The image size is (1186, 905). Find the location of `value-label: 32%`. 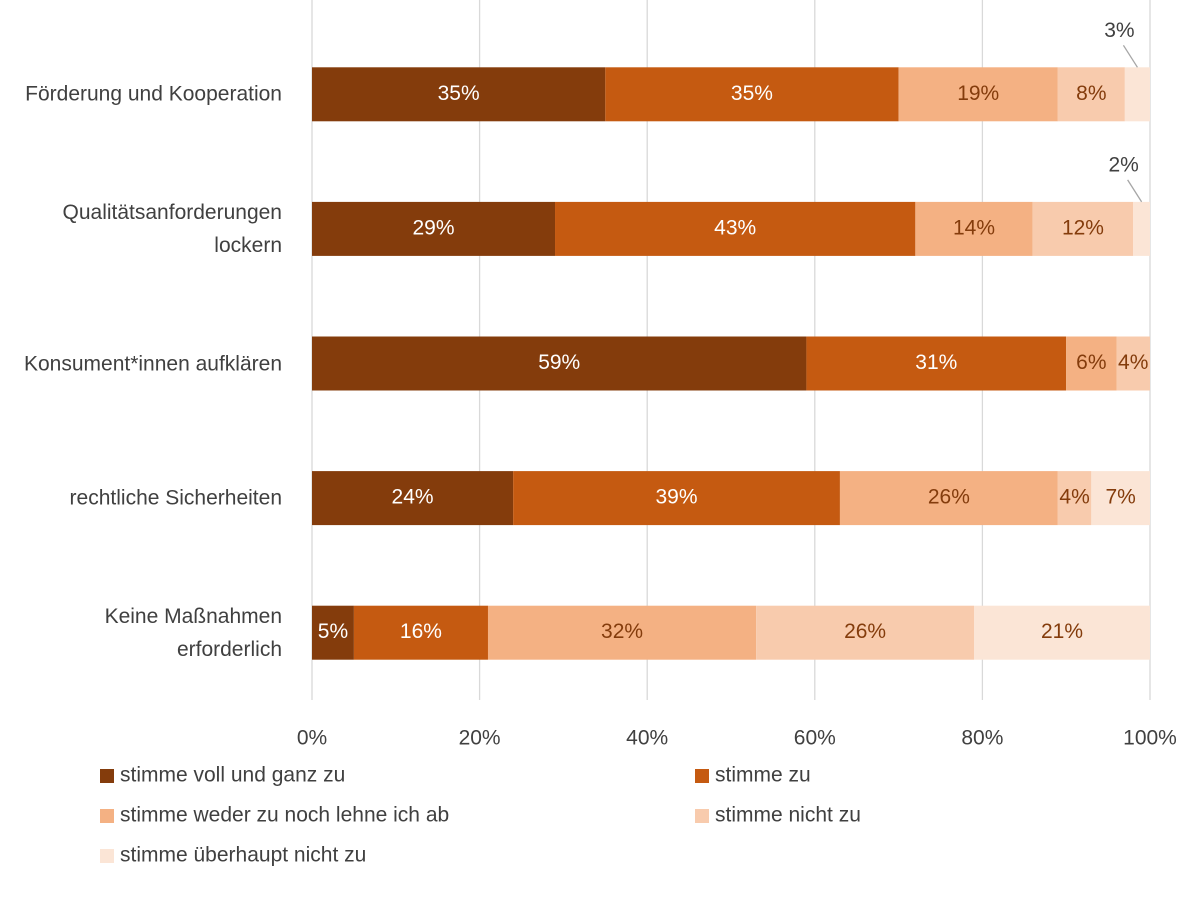

value-label: 32% is located at coordinates (622, 631).